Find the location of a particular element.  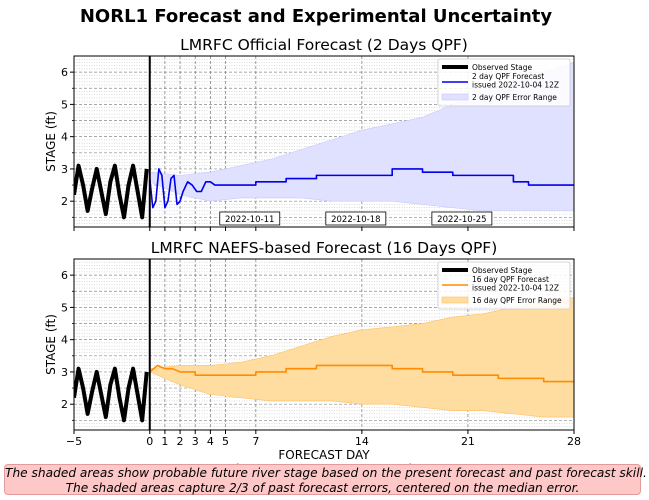

x-tick-label: 4 is located at coordinates (210, 441).